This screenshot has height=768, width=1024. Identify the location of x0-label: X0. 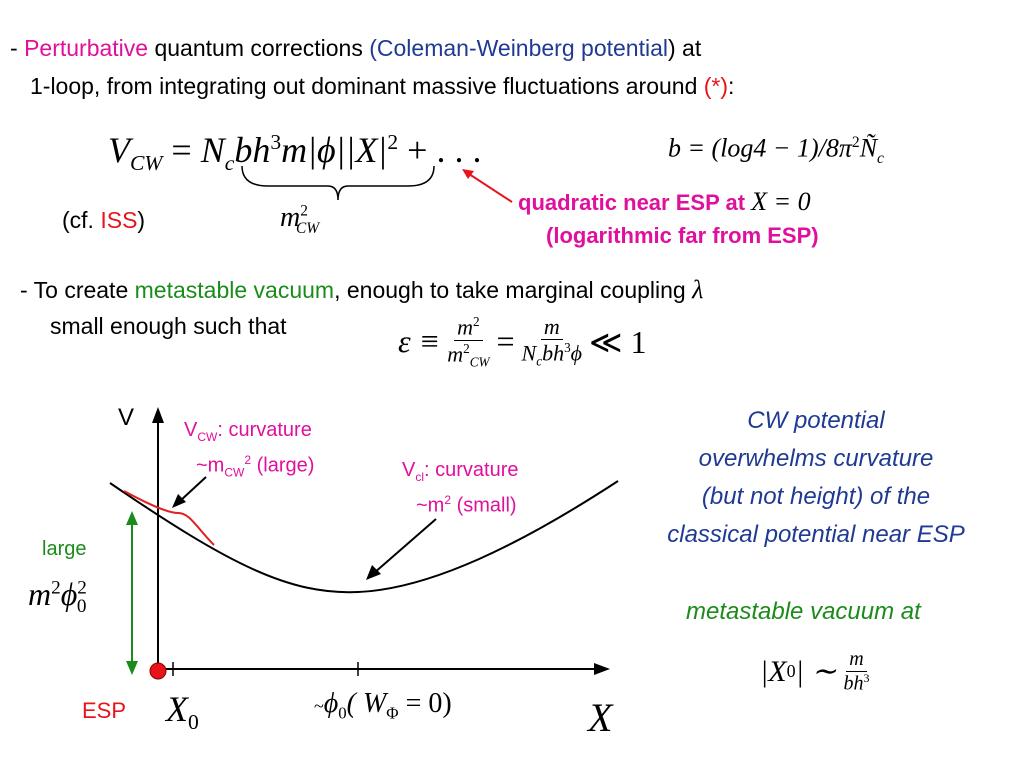
(182, 712).